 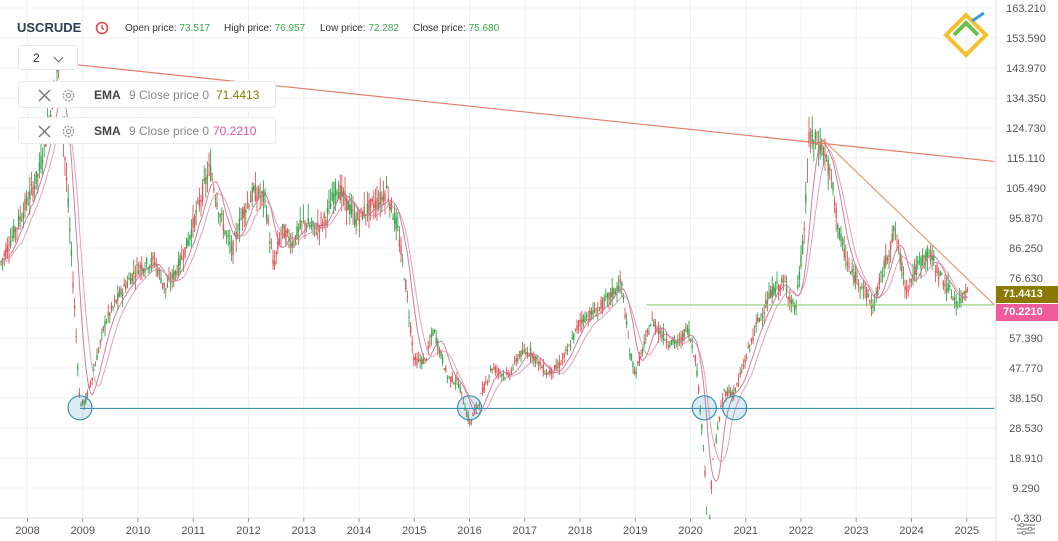 I want to click on symbol-name: USCRUDE, so click(x=49, y=27).